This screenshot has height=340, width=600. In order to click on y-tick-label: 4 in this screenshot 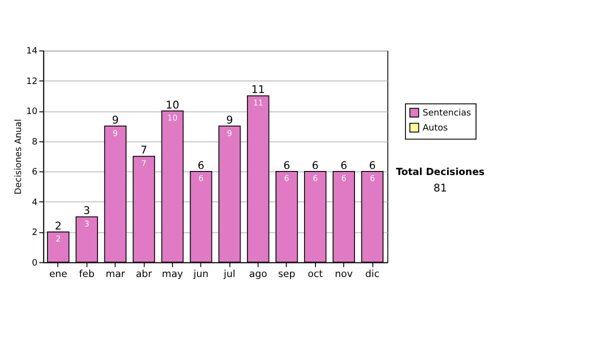, I will do `click(35, 203)`.